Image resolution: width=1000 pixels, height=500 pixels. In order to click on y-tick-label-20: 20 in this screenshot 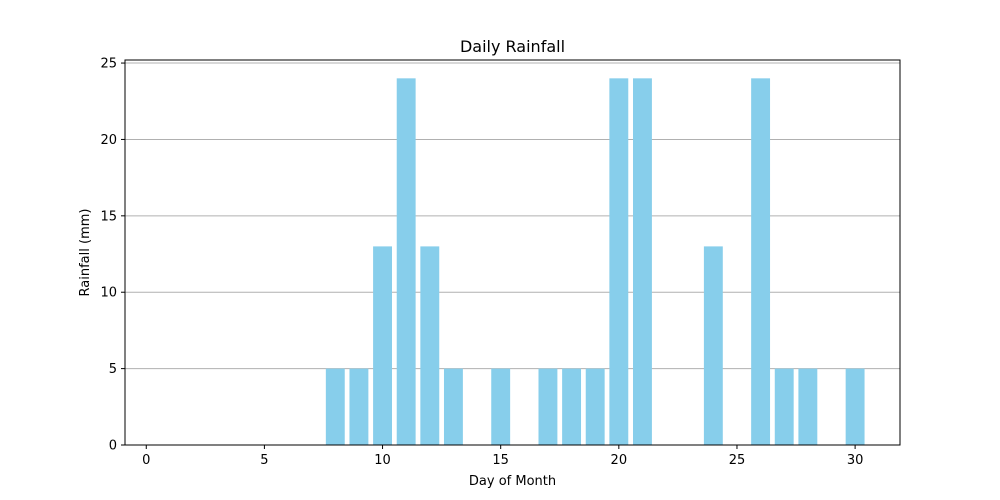, I will do `click(108, 140)`.